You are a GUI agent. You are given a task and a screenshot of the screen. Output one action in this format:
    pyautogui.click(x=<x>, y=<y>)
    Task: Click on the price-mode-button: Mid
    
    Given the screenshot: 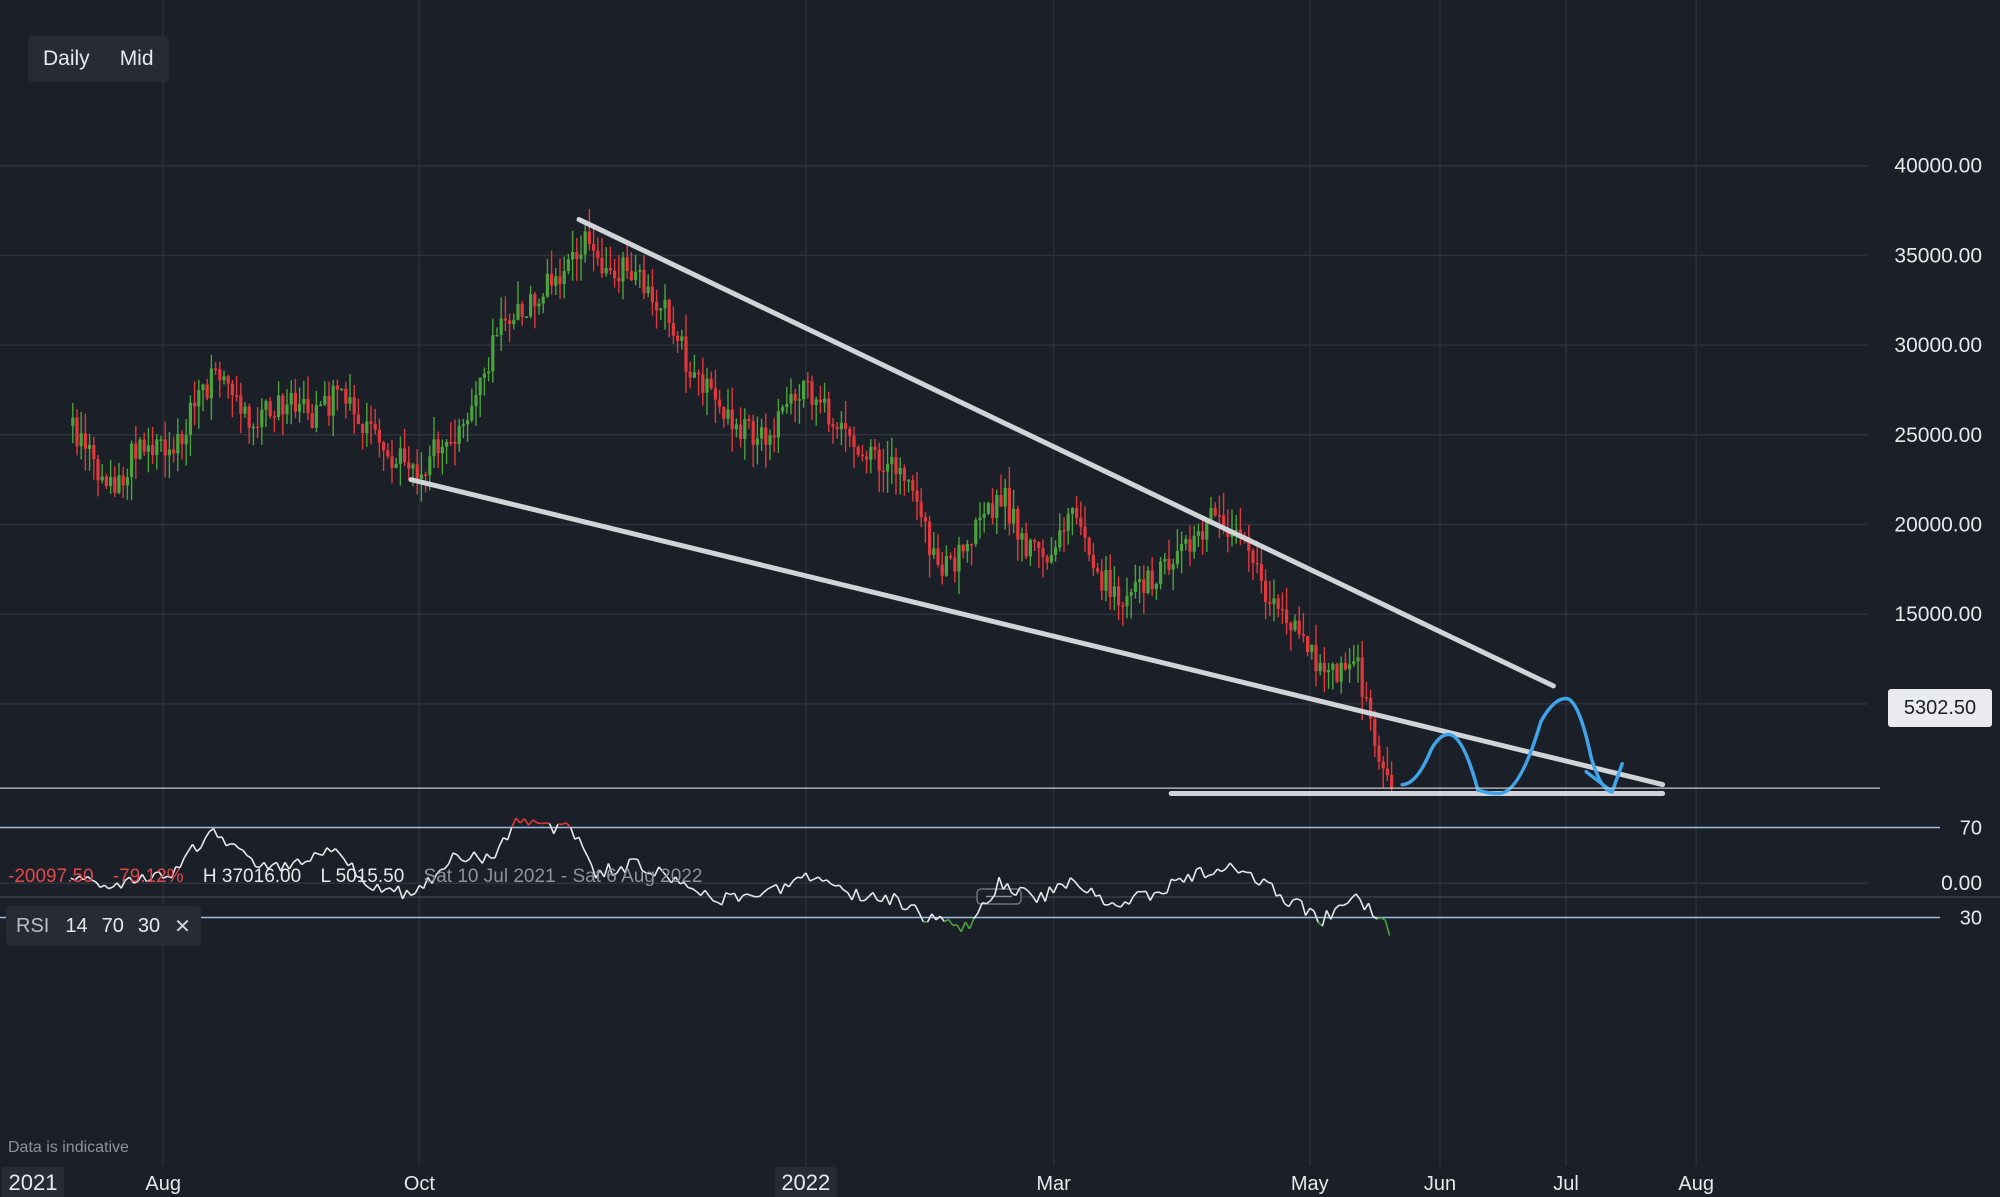 What is the action you would take?
    pyautogui.click(x=136, y=58)
    